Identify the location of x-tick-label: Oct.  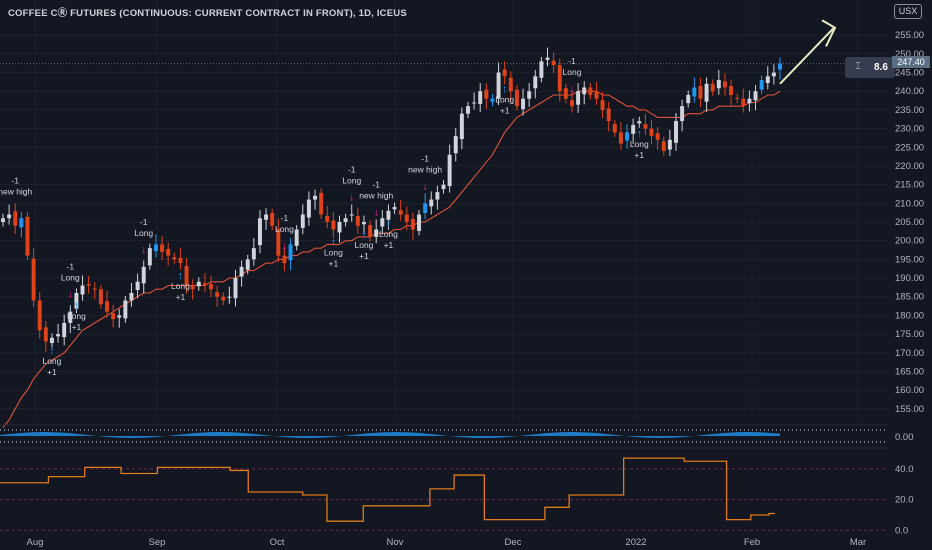
(277, 542).